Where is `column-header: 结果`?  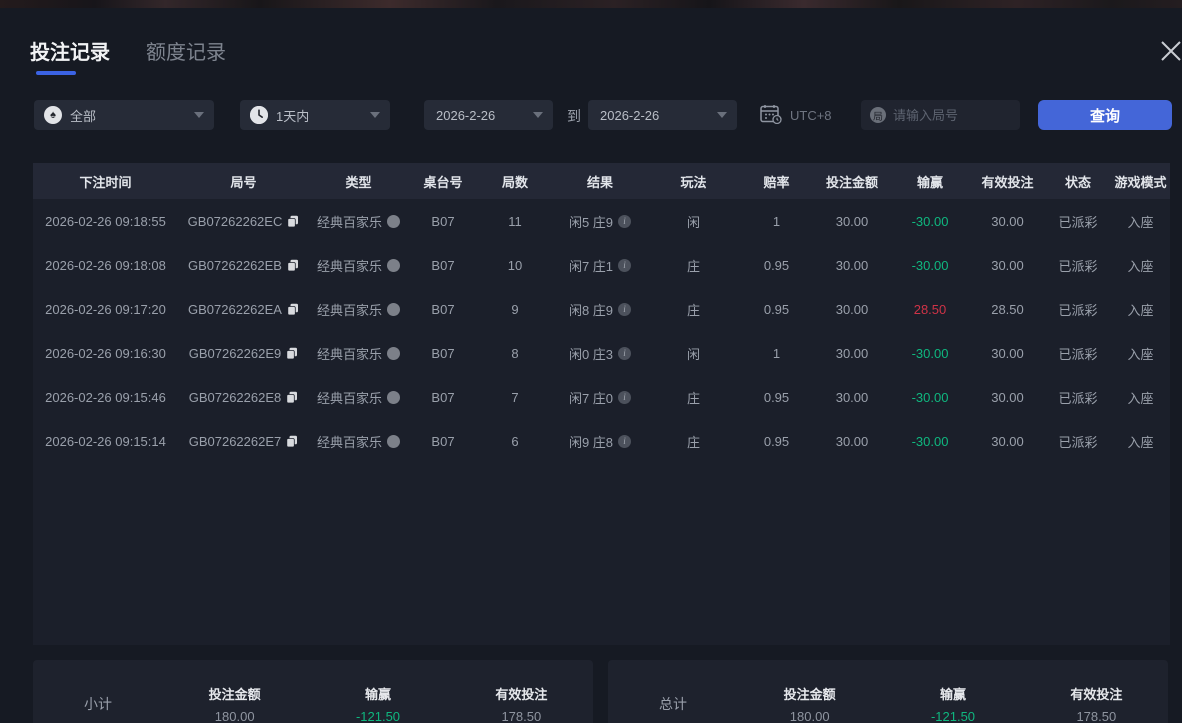
column-header: 结果 is located at coordinates (599, 182).